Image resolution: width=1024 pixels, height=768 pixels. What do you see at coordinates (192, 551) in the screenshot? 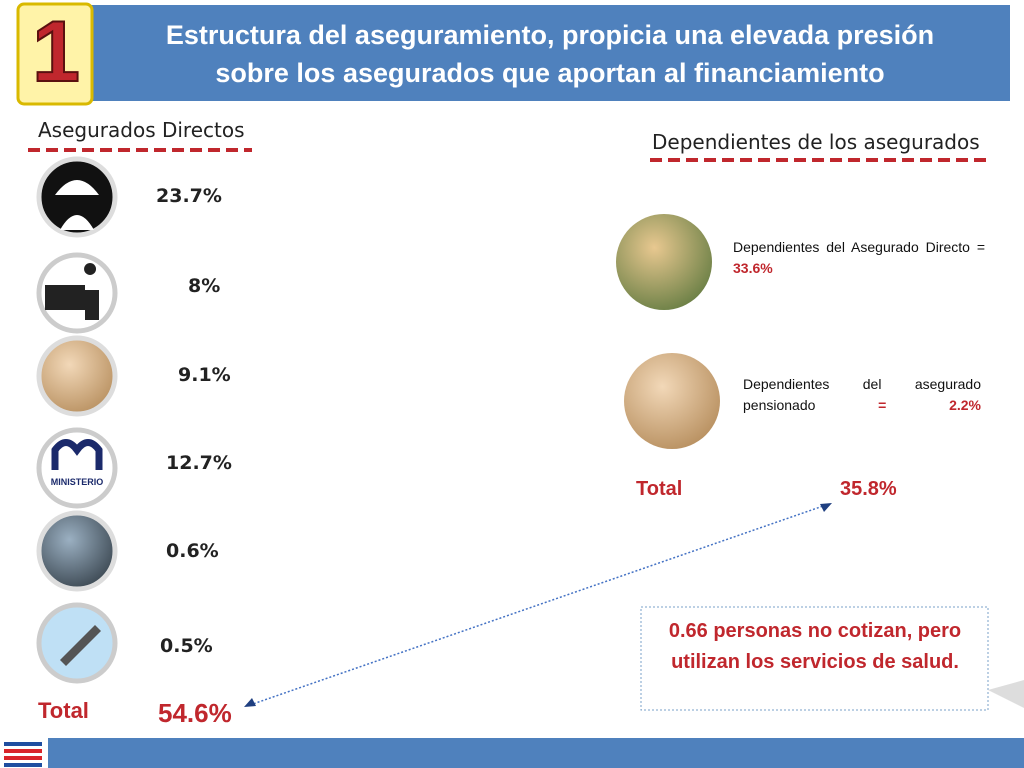
I see `direct-value: 0.6%` at bounding box center [192, 551].